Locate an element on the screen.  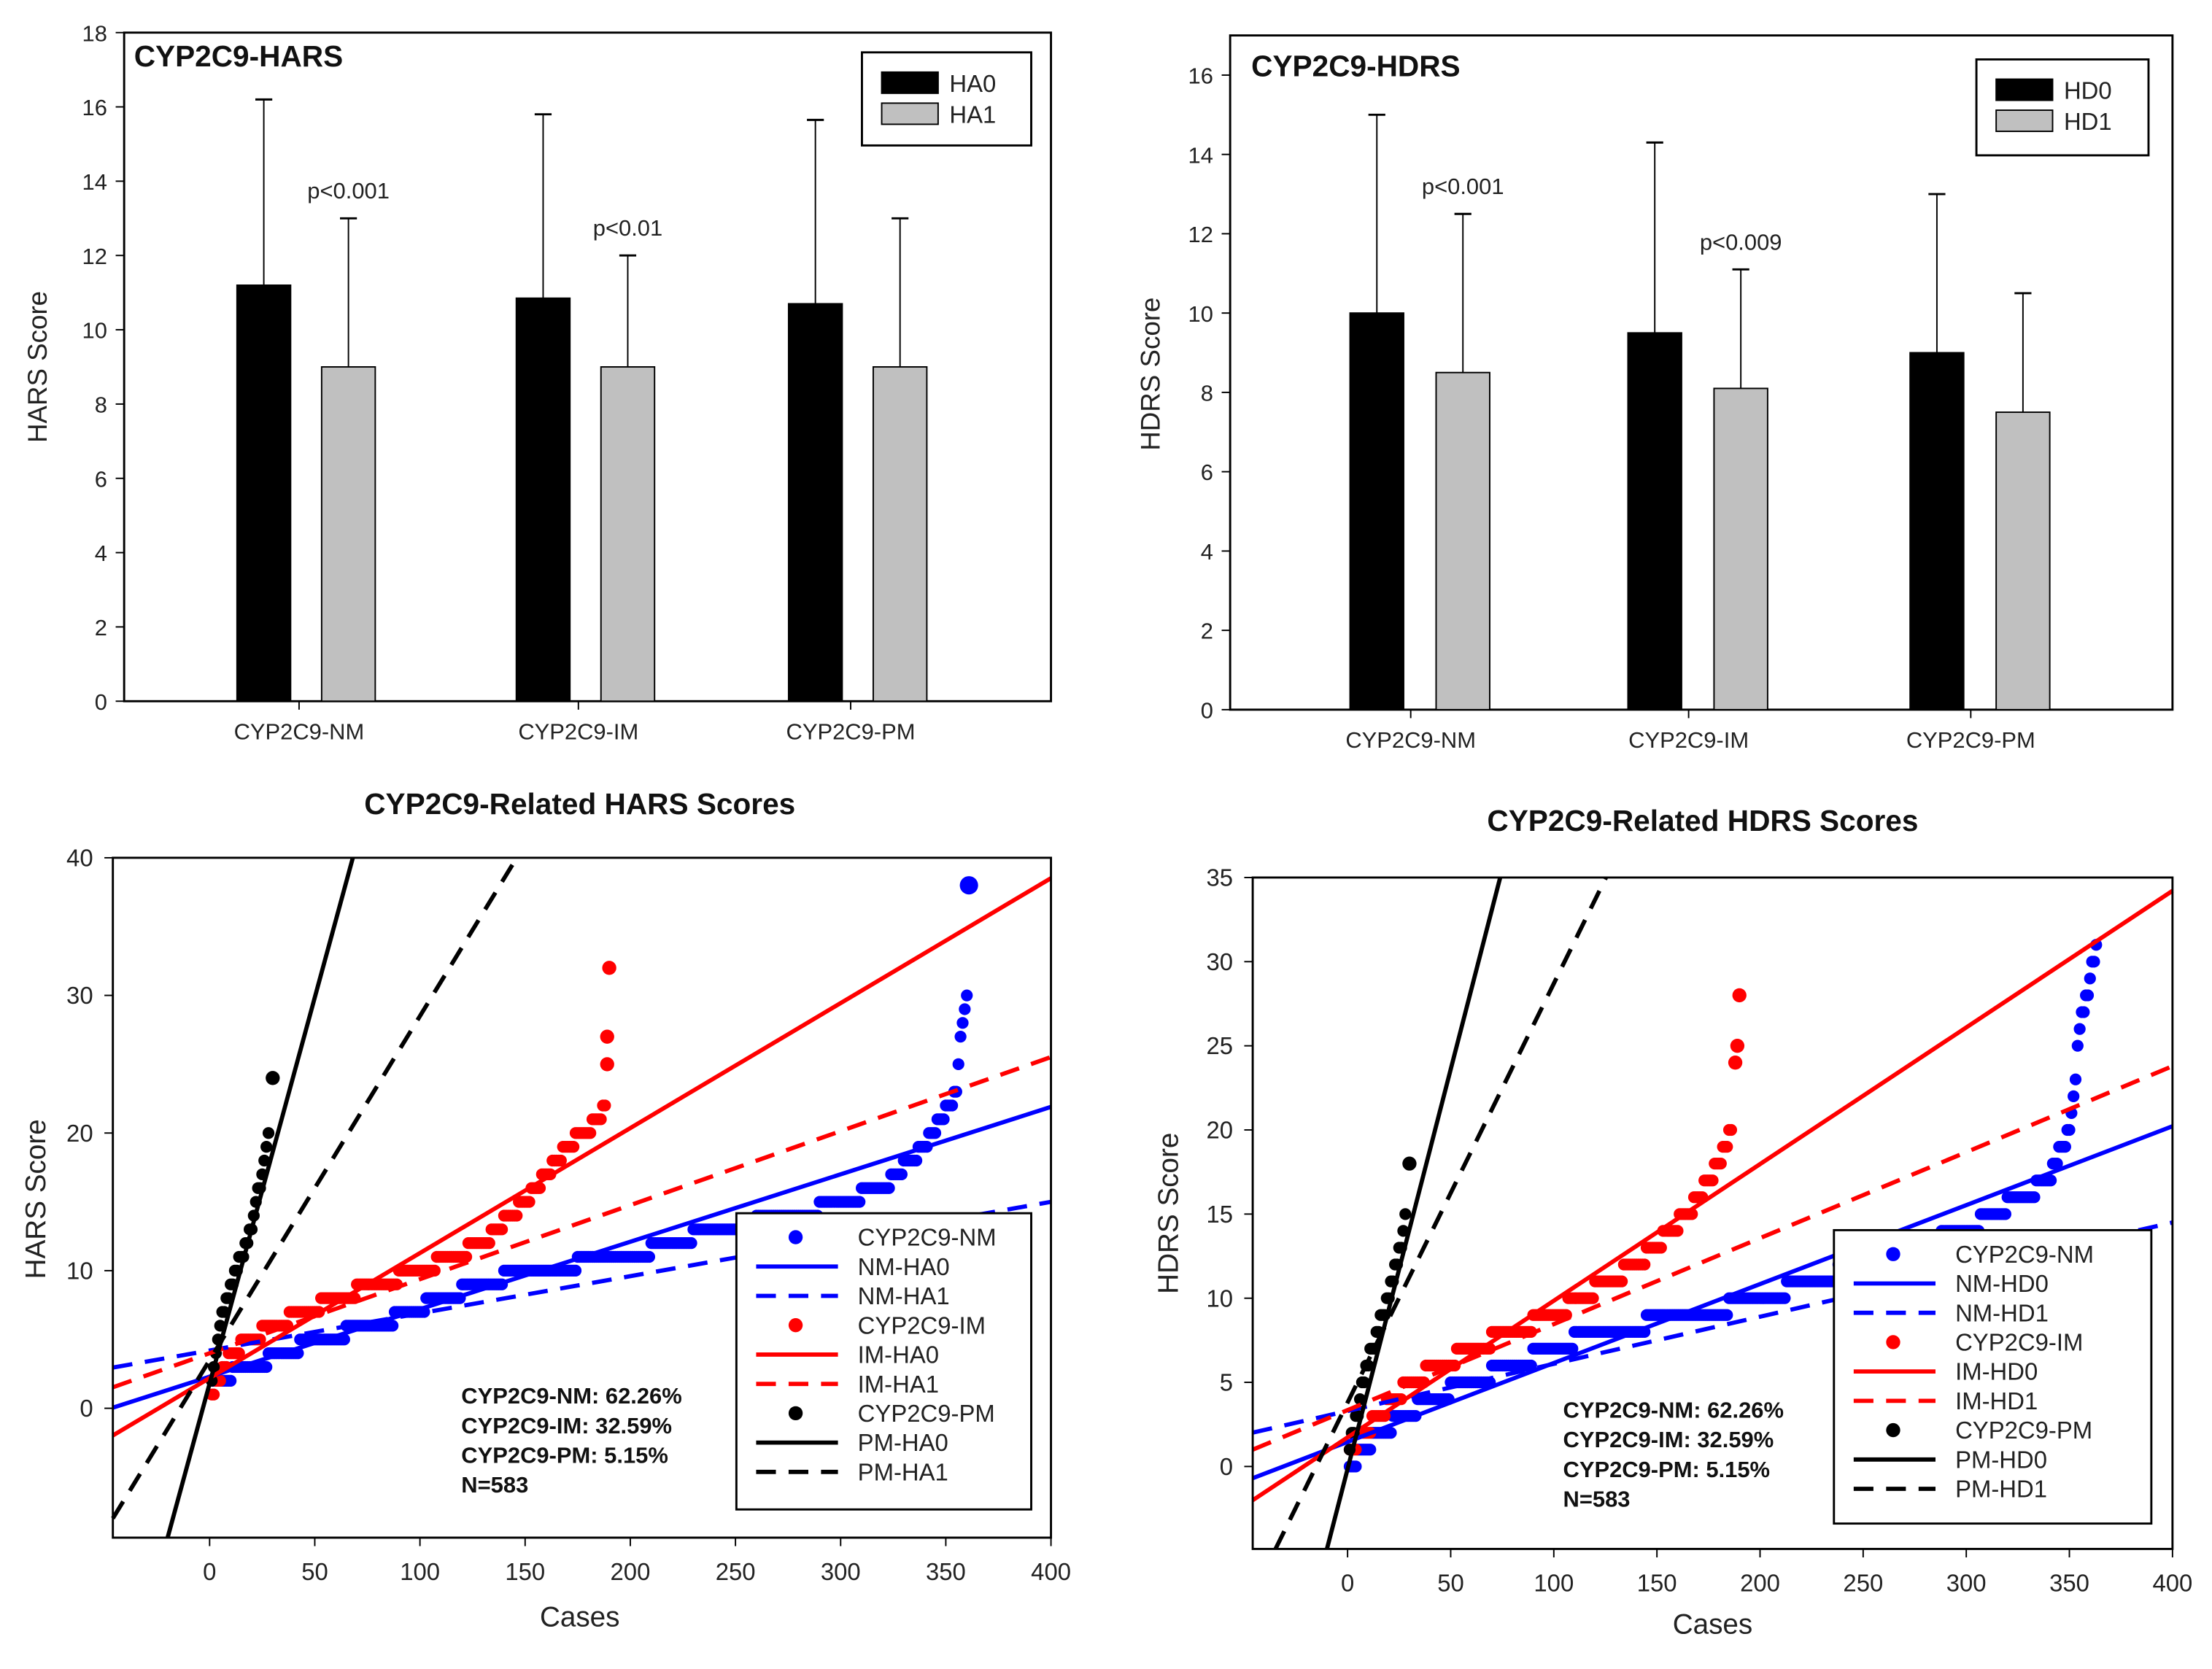
bar-ha0 is located at coordinates (264, 493).